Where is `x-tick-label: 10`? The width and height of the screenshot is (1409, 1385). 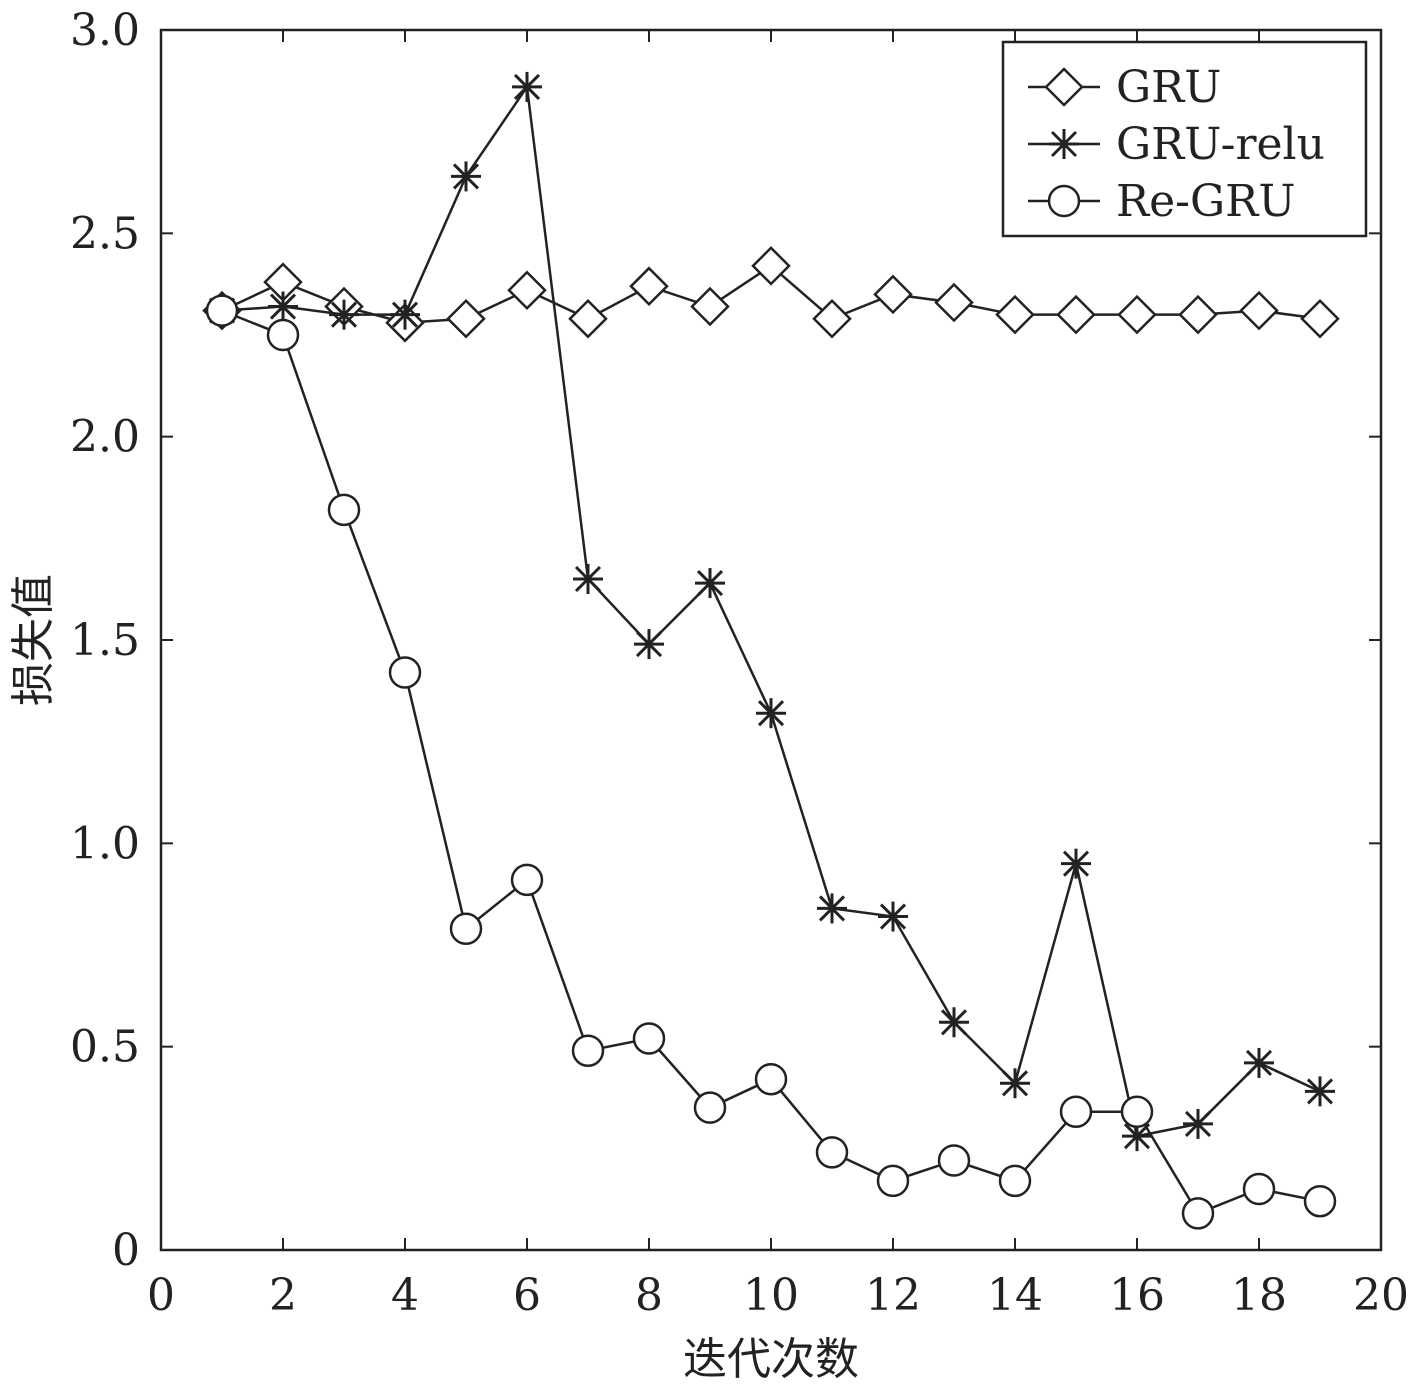
x-tick-label: 10 is located at coordinates (771, 1295).